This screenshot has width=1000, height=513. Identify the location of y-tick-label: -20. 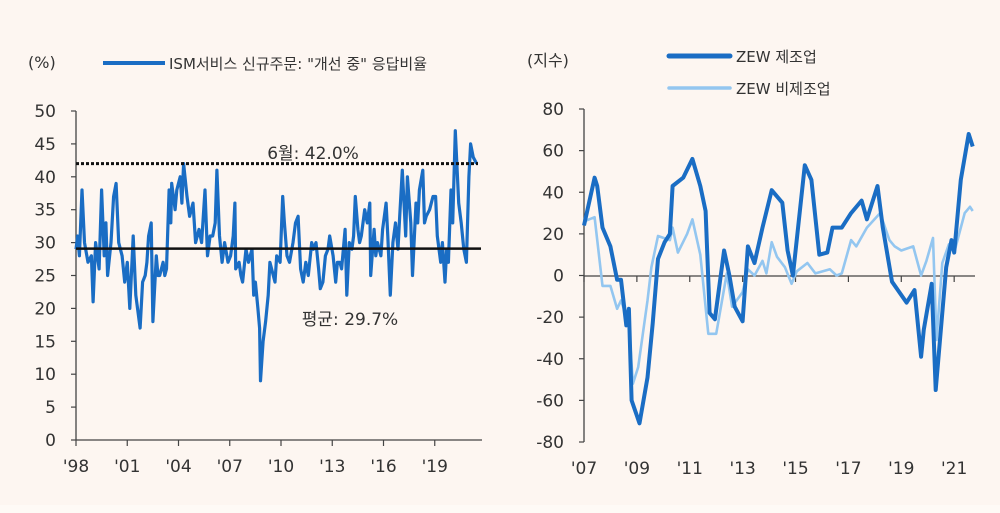
(550, 318).